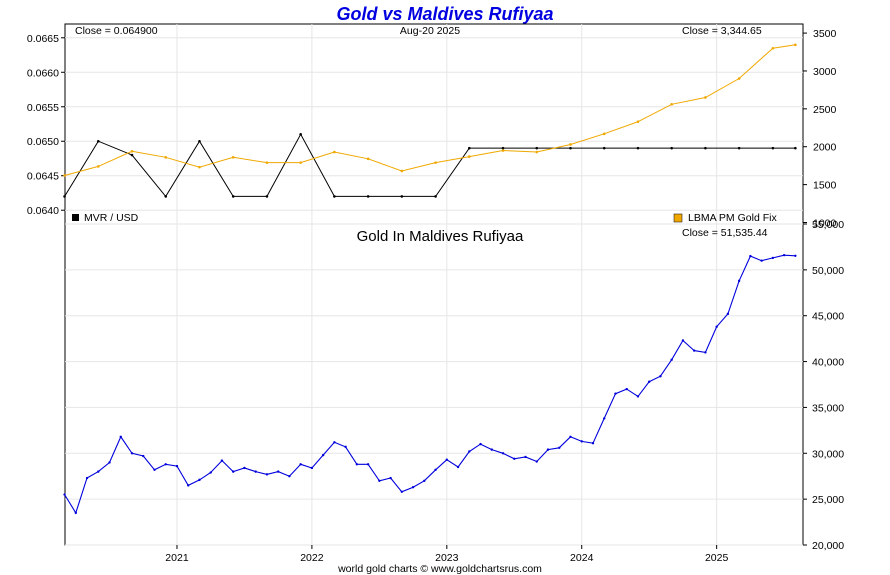  I want to click on x-tick-label: 2025, so click(717, 558).